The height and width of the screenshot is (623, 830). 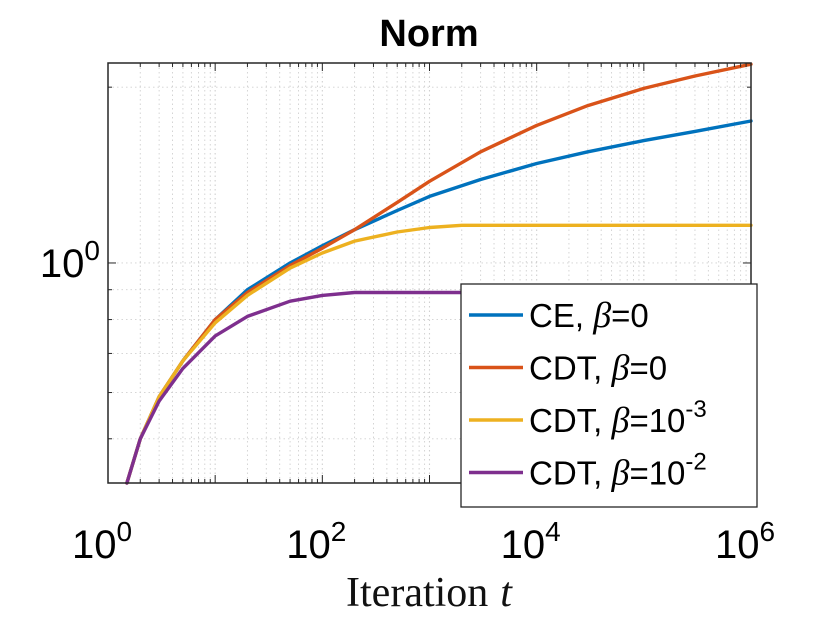 I want to click on legend-label-4: CDT, β=10-2, so click(x=618, y=471).